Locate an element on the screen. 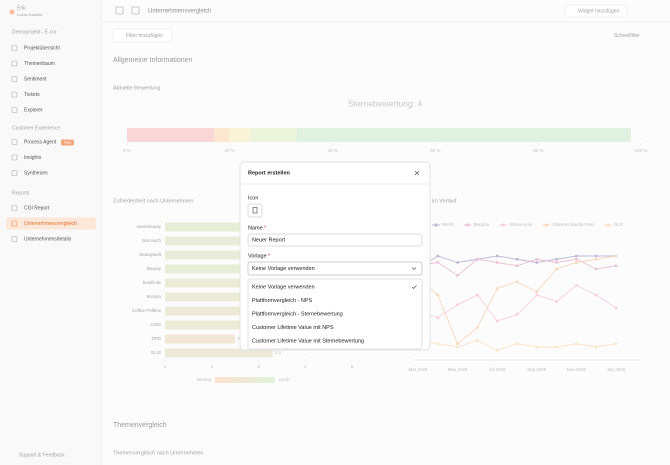  nav-active is located at coordinates (51, 223).